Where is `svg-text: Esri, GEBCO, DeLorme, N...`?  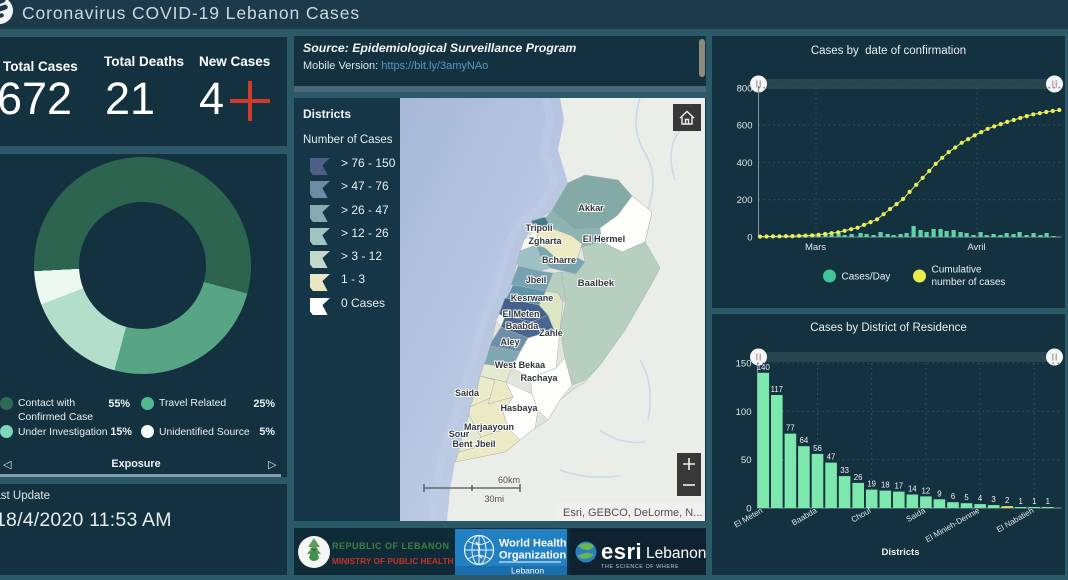
svg-text: Esri, GEBCO, DeLorme, N... is located at coordinates (632, 513).